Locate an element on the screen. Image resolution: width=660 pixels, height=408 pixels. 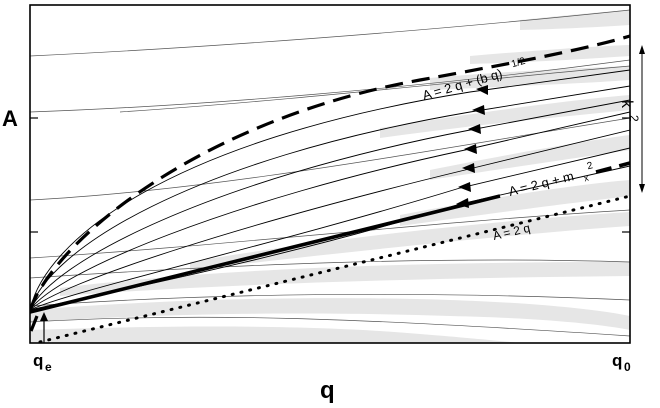
qe-arrow is located at coordinates (44, 327).